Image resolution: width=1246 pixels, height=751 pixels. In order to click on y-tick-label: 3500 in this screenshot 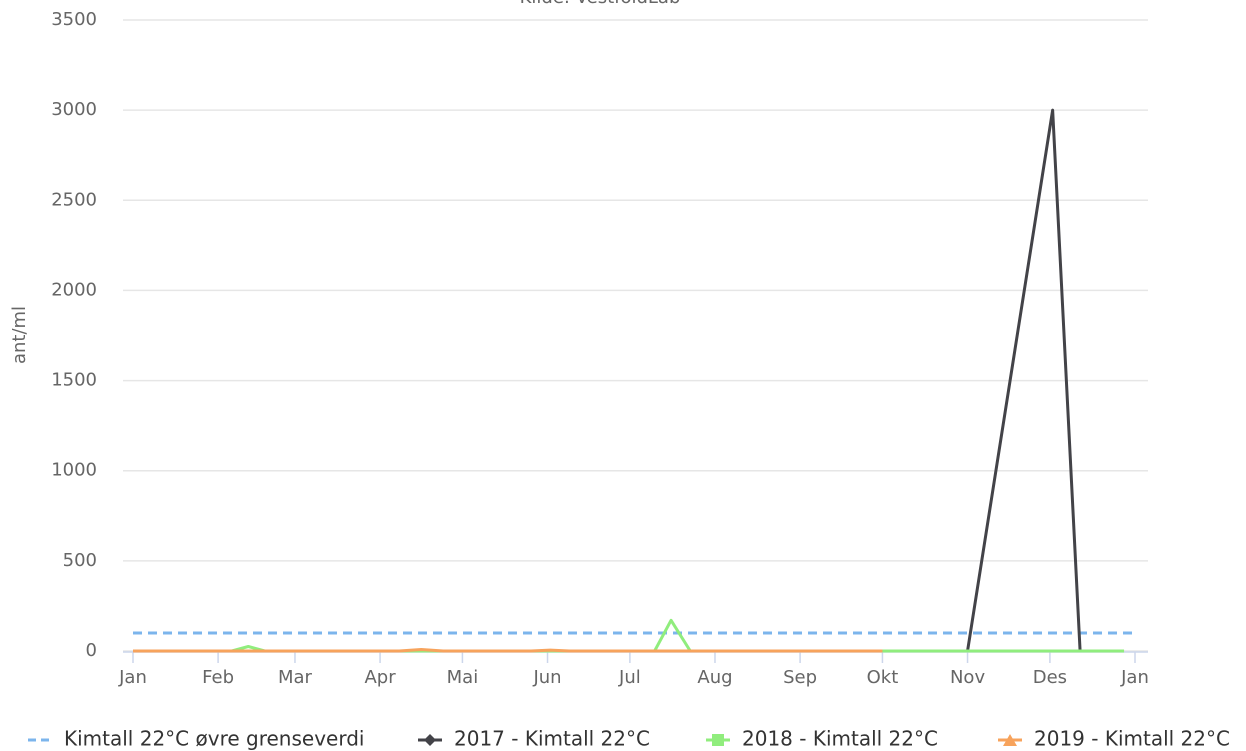, I will do `click(74, 19)`.